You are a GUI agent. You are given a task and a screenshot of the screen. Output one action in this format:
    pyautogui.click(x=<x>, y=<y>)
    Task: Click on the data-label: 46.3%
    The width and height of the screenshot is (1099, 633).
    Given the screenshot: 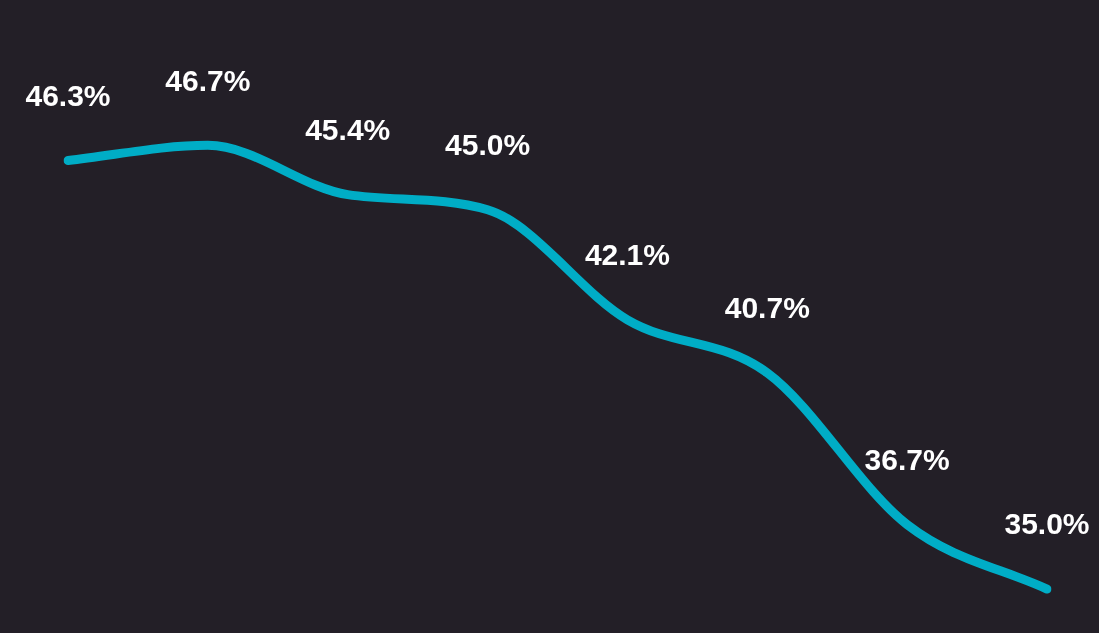 What is the action you would take?
    pyautogui.click(x=68, y=95)
    